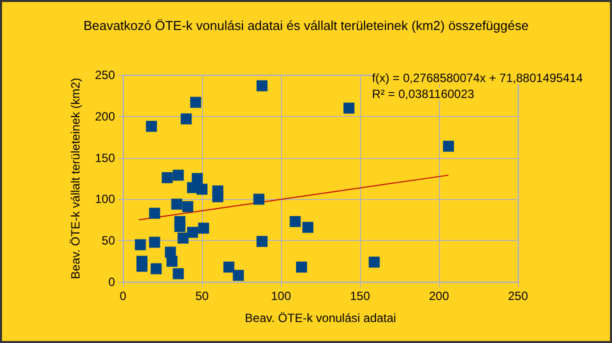  What do you see at coordinates (105, 157) in the screenshot?
I see `y-tick-label: 150` at bounding box center [105, 157].